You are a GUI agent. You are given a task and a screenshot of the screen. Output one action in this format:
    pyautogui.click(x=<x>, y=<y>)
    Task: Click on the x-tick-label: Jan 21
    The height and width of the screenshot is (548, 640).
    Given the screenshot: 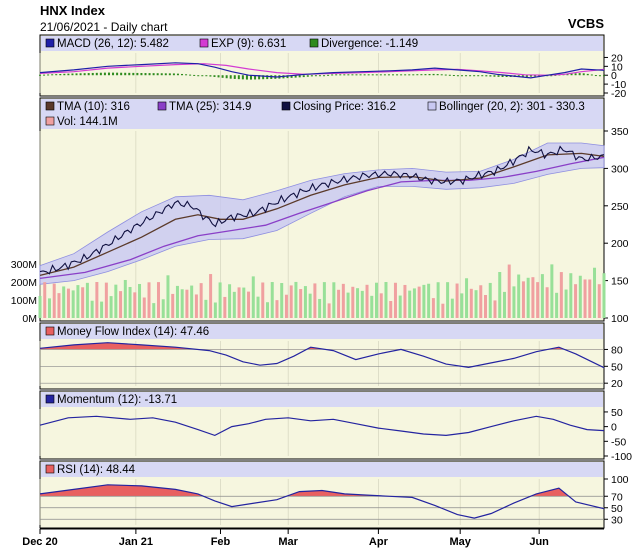 What is the action you would take?
    pyautogui.click(x=136, y=542)
    